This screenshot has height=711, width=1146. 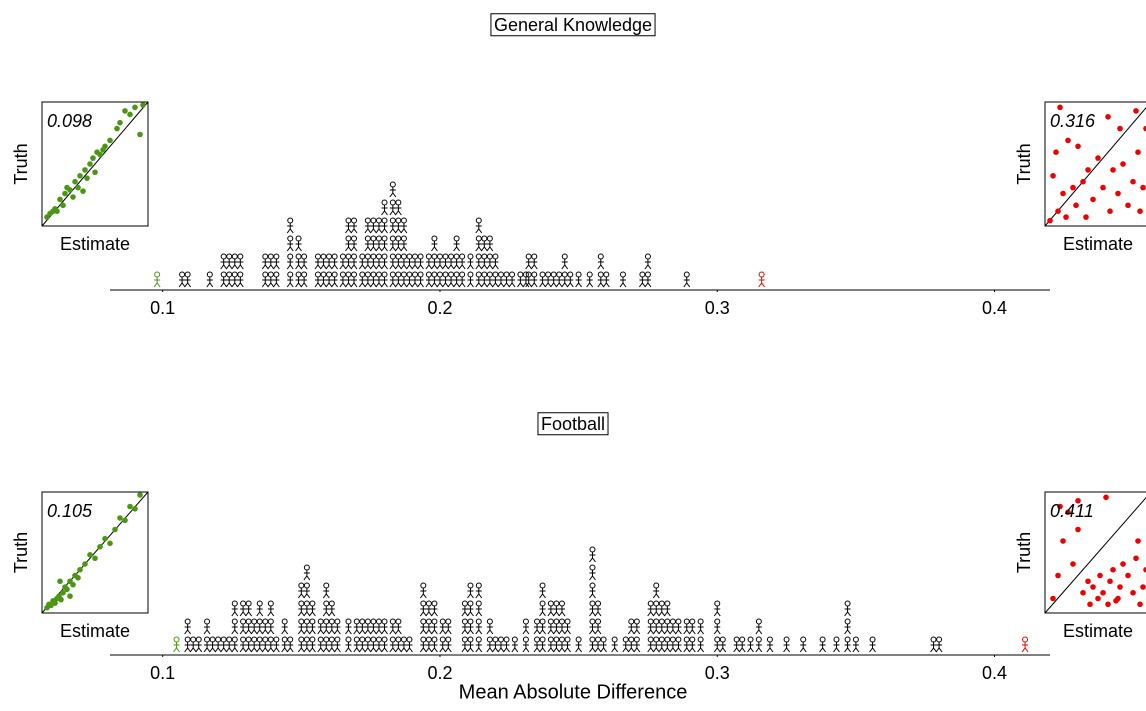 I want to click on inset-x-label: Estimate, so click(x=95, y=631).